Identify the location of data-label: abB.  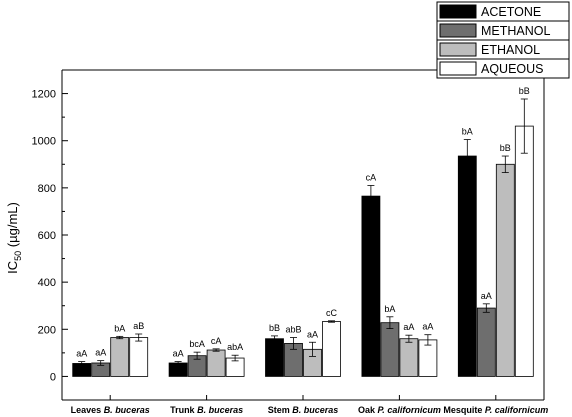
(293, 330).